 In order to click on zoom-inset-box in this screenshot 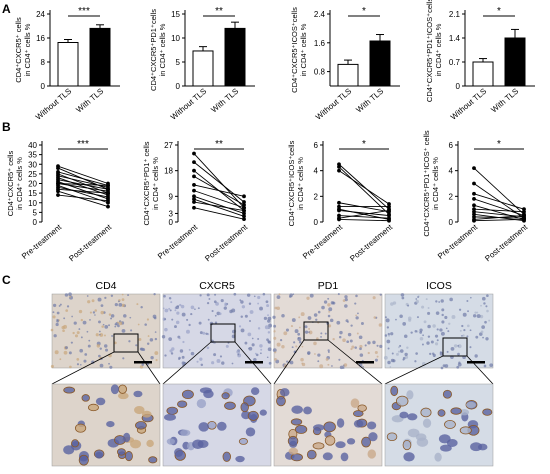, I will do `click(316, 331)`.